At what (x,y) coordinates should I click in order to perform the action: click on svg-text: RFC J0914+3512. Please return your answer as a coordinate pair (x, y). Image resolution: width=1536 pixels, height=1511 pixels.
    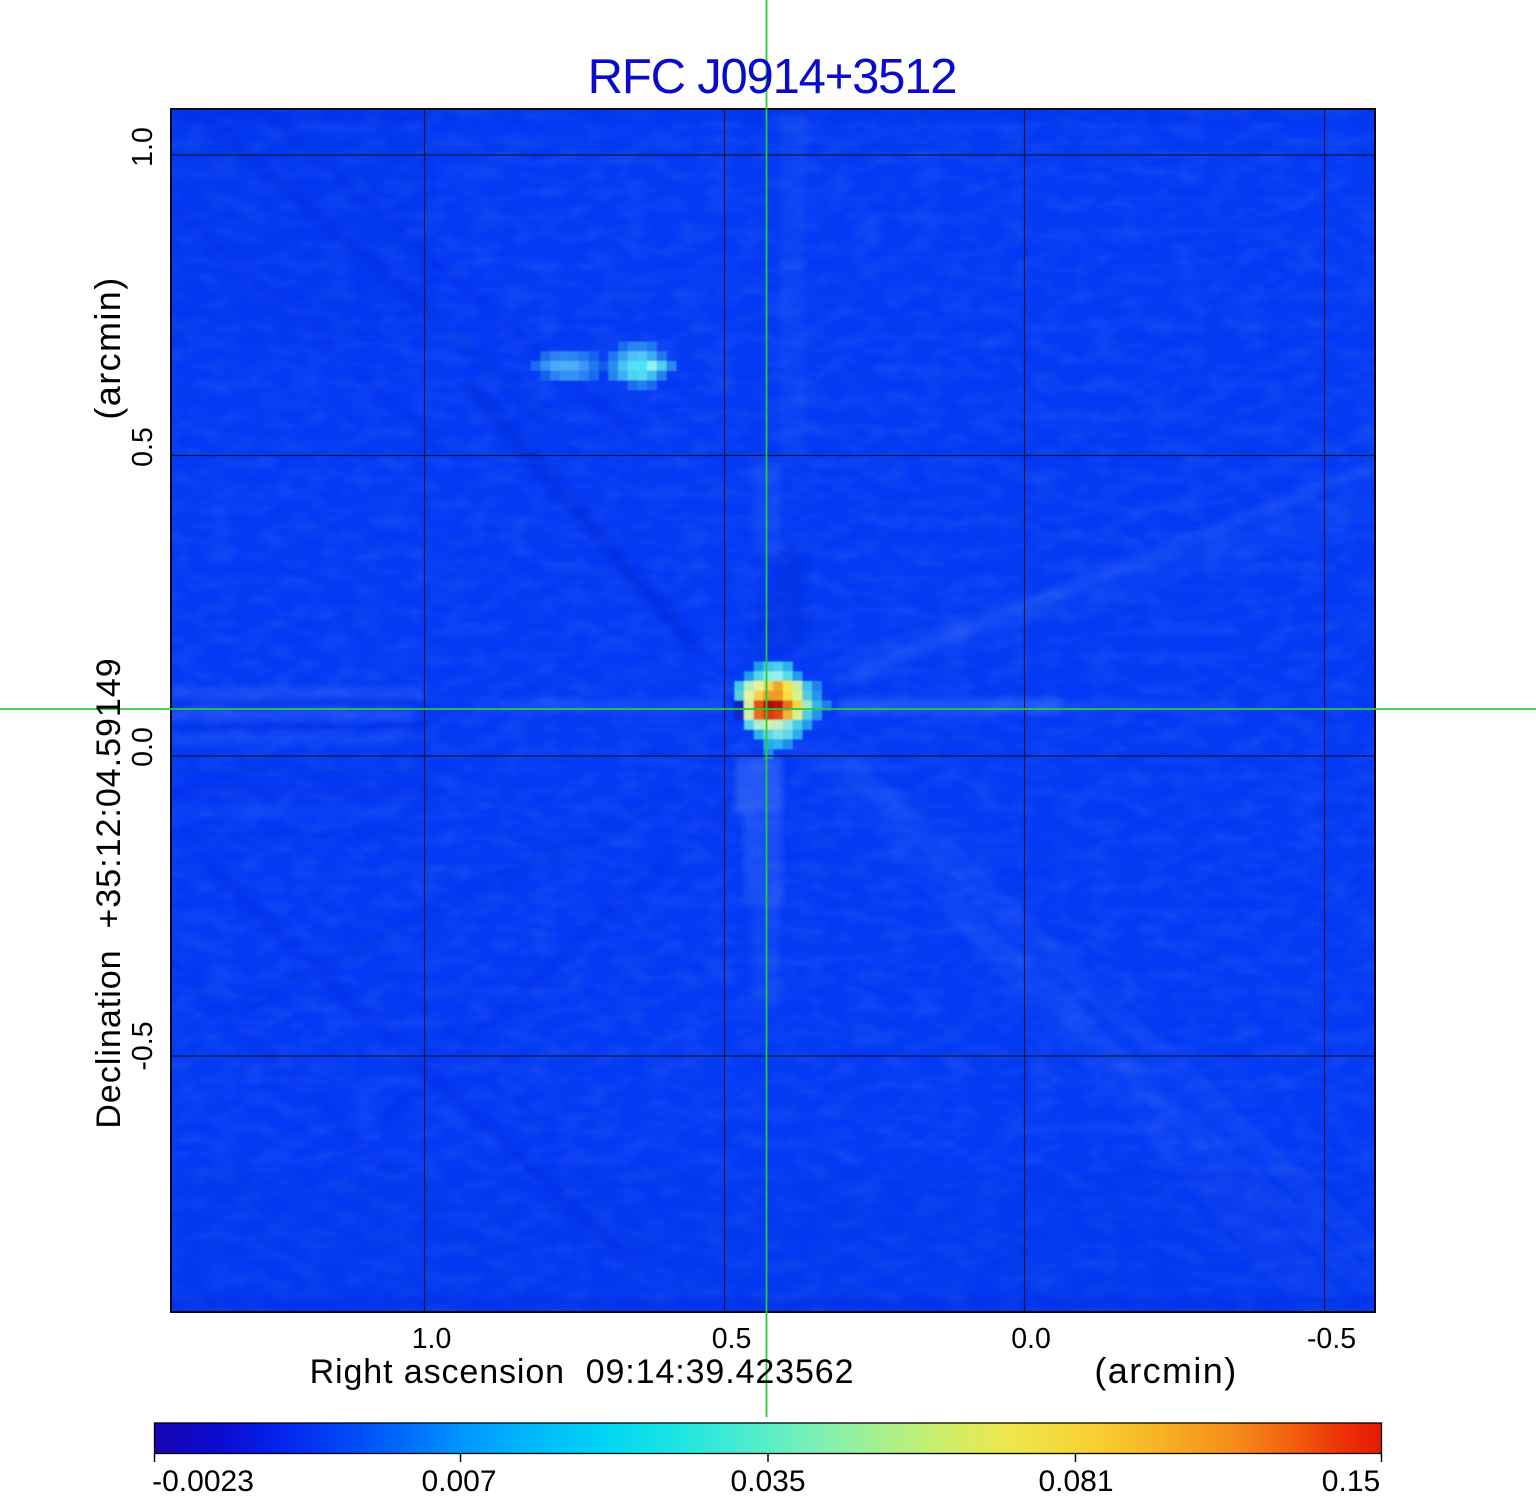
    Looking at the image, I should click on (772, 77).